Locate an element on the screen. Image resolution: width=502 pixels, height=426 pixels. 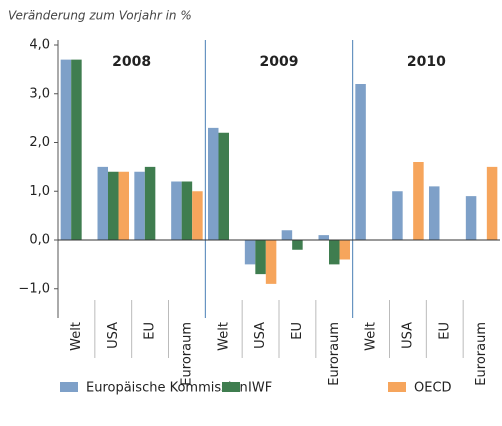
y-tick-label: 4,0 is located at coordinates (39, 45).